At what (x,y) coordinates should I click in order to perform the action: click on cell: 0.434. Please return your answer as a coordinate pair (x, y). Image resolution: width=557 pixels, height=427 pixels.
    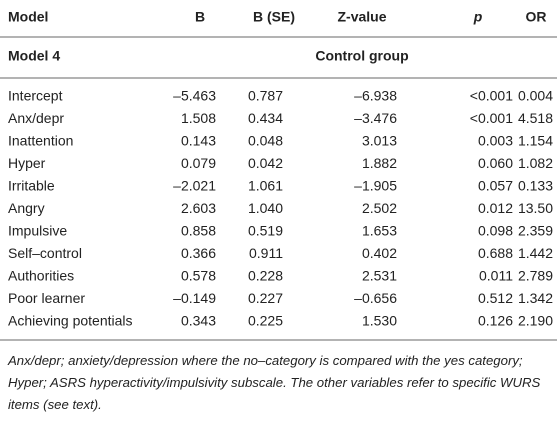
    Looking at the image, I should click on (265, 118).